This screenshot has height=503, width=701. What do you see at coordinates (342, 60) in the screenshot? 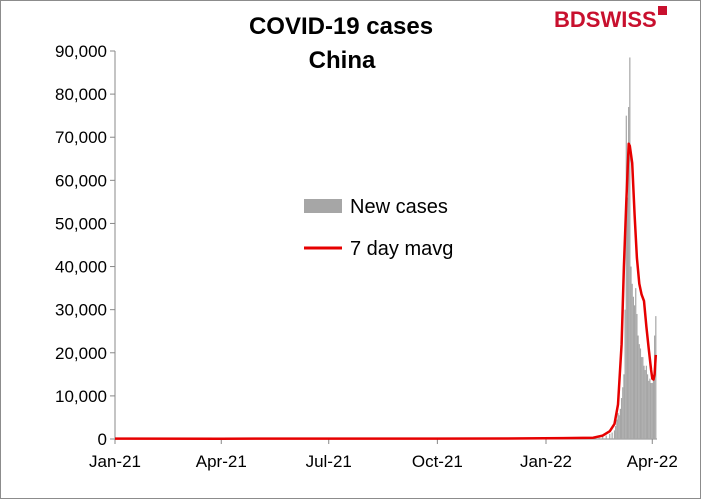
I see `chart-subtitle: China` at bounding box center [342, 60].